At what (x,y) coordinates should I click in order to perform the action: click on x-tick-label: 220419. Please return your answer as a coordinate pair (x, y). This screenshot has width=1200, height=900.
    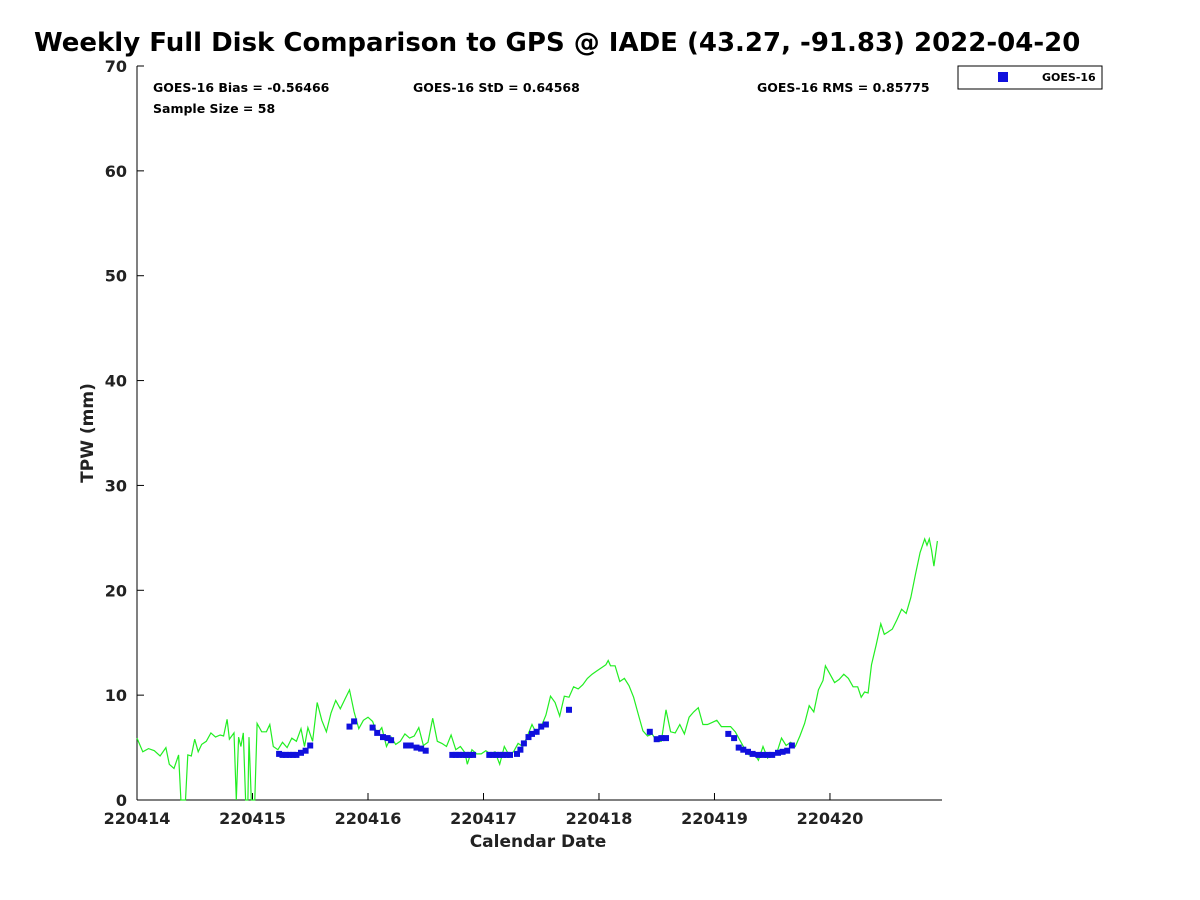
    Looking at the image, I should click on (714, 818).